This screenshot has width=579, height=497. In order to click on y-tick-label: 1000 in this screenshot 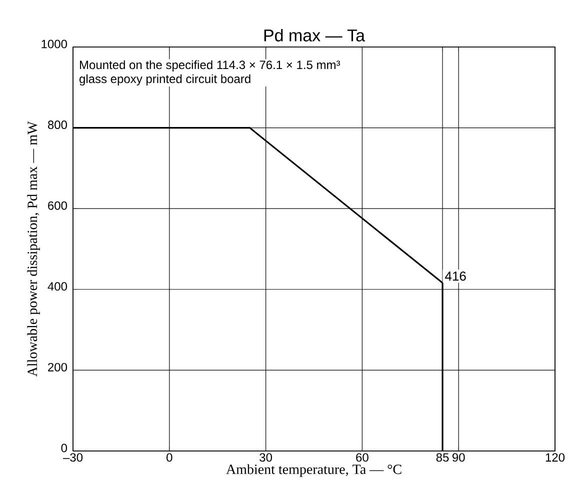, I will do `click(55, 44)`.